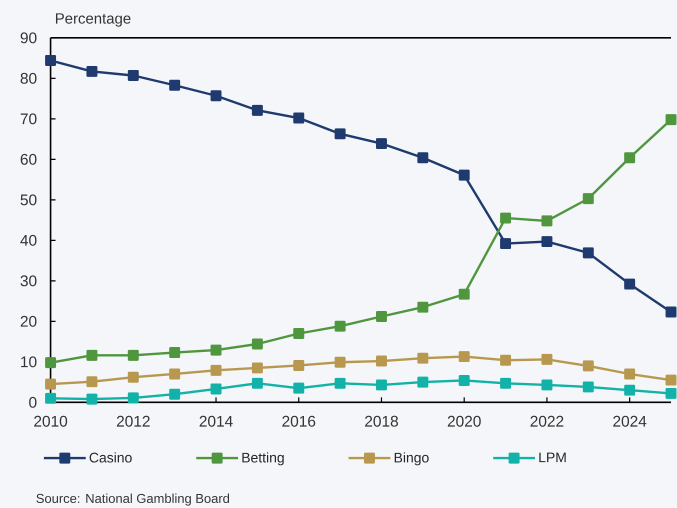 This screenshot has height=508, width=677. What do you see at coordinates (28, 200) in the screenshot?
I see `y-tick-label: 50` at bounding box center [28, 200].